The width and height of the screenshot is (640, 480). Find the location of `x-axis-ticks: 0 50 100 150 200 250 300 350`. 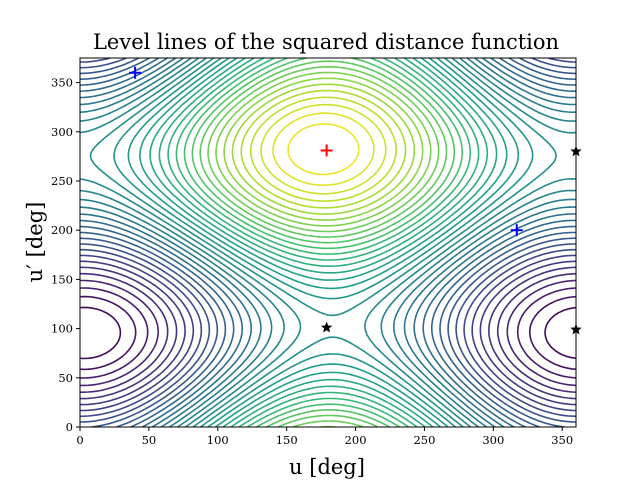

x-axis-ticks: 0 50 100 150 200 250 300 350 is located at coordinates (324, 437).